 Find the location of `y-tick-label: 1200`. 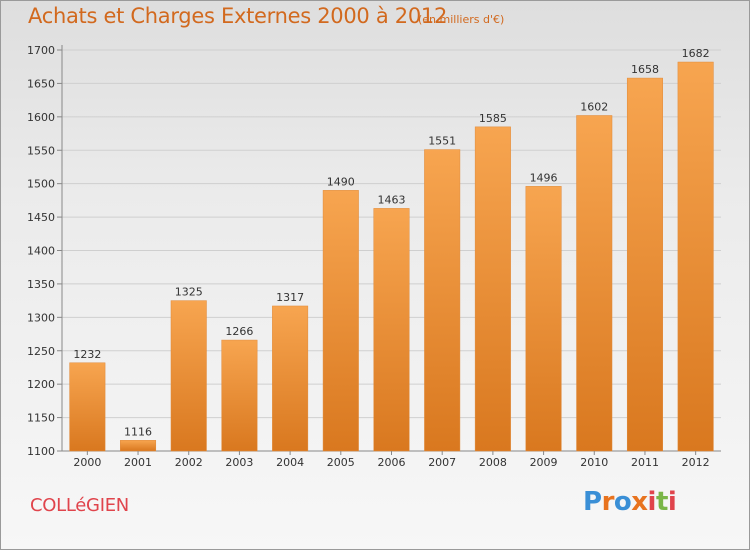

y-tick-label: 1200 is located at coordinates (41, 384).